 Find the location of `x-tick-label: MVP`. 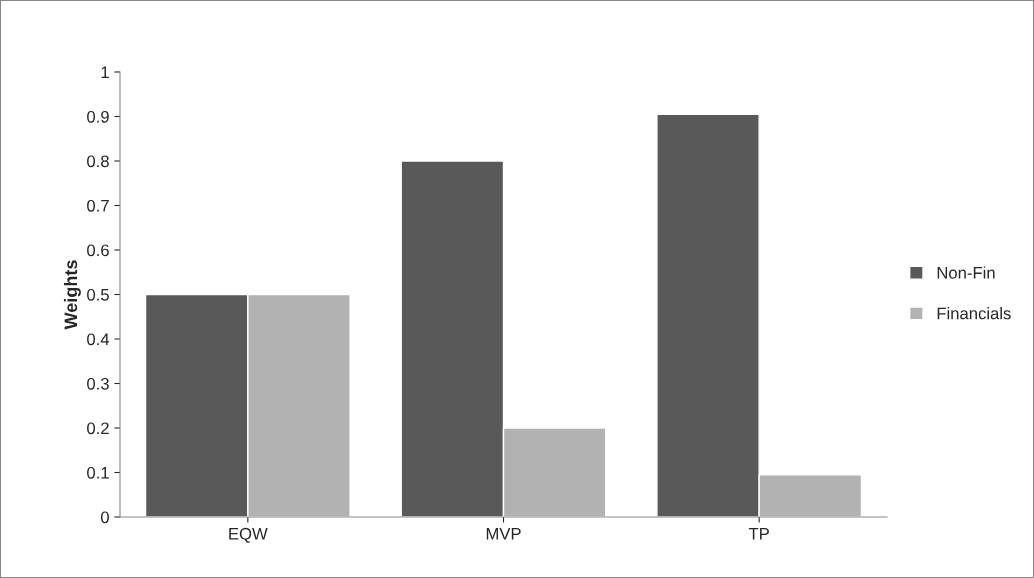

x-tick-label: MVP is located at coordinates (503, 534).